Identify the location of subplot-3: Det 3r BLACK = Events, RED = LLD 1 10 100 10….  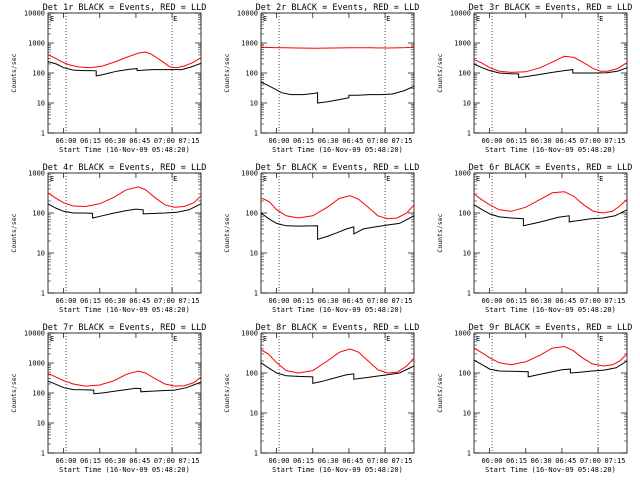
(534, 78).